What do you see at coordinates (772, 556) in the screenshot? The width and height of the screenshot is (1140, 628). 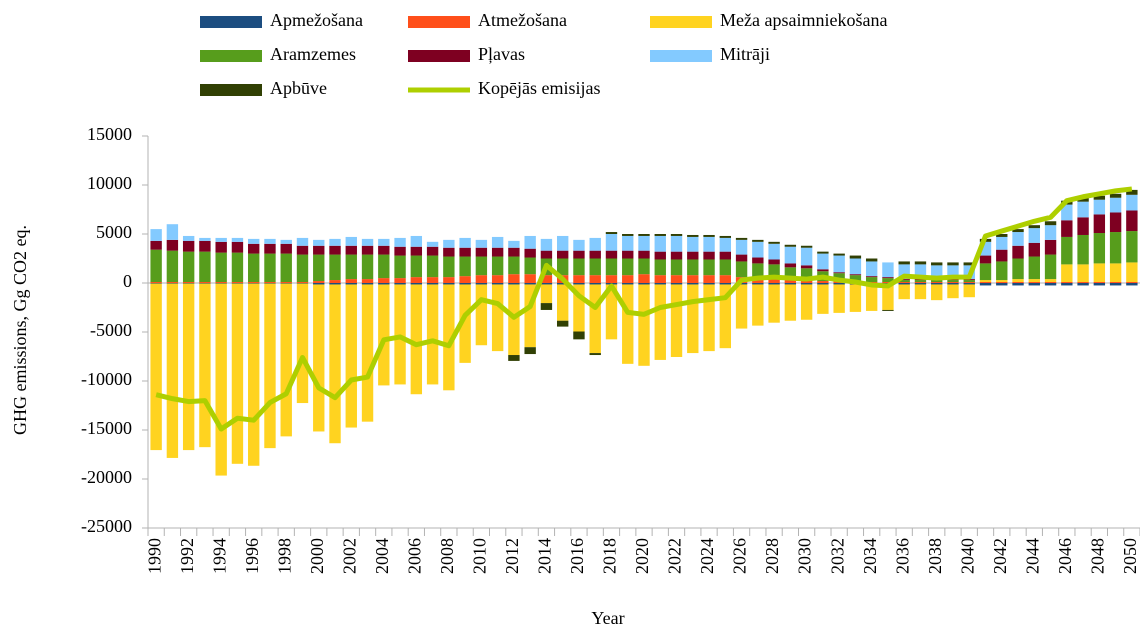 I see `x-tick-label: 2028` at bounding box center [772, 556].